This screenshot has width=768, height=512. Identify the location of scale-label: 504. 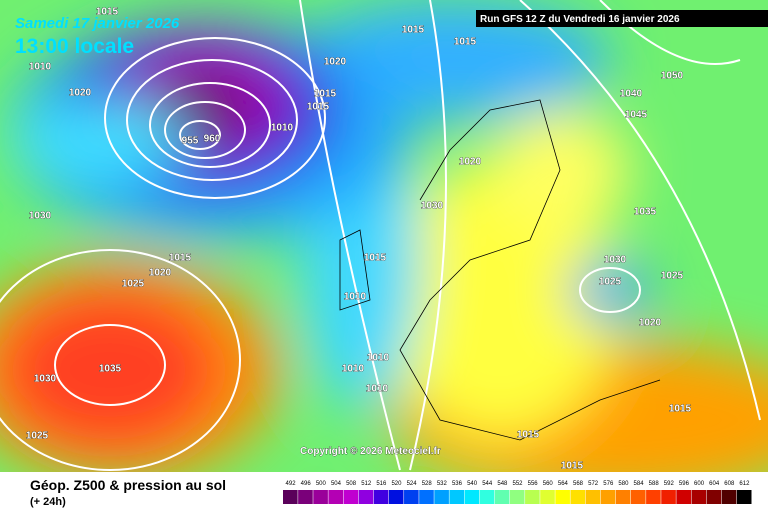
(336, 484).